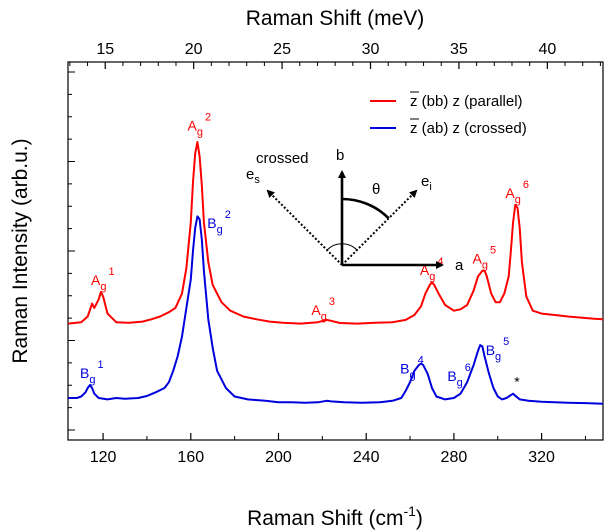  I want to click on peak-label: Bg2, so click(219, 222).